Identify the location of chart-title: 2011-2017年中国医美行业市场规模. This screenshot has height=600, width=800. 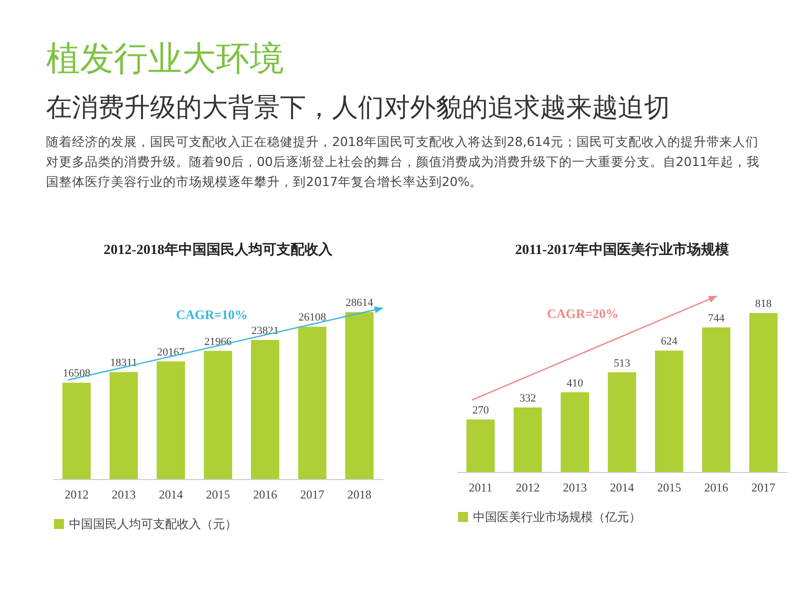
(622, 249).